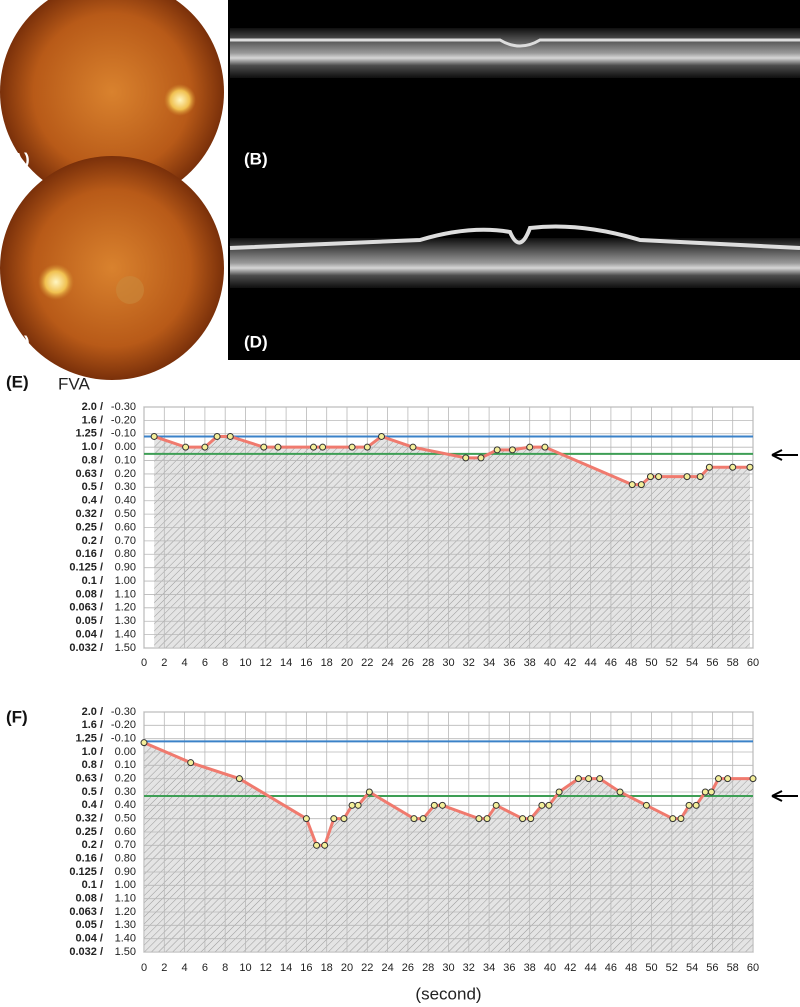  I want to click on y-axis-label: FVA, so click(74, 383).